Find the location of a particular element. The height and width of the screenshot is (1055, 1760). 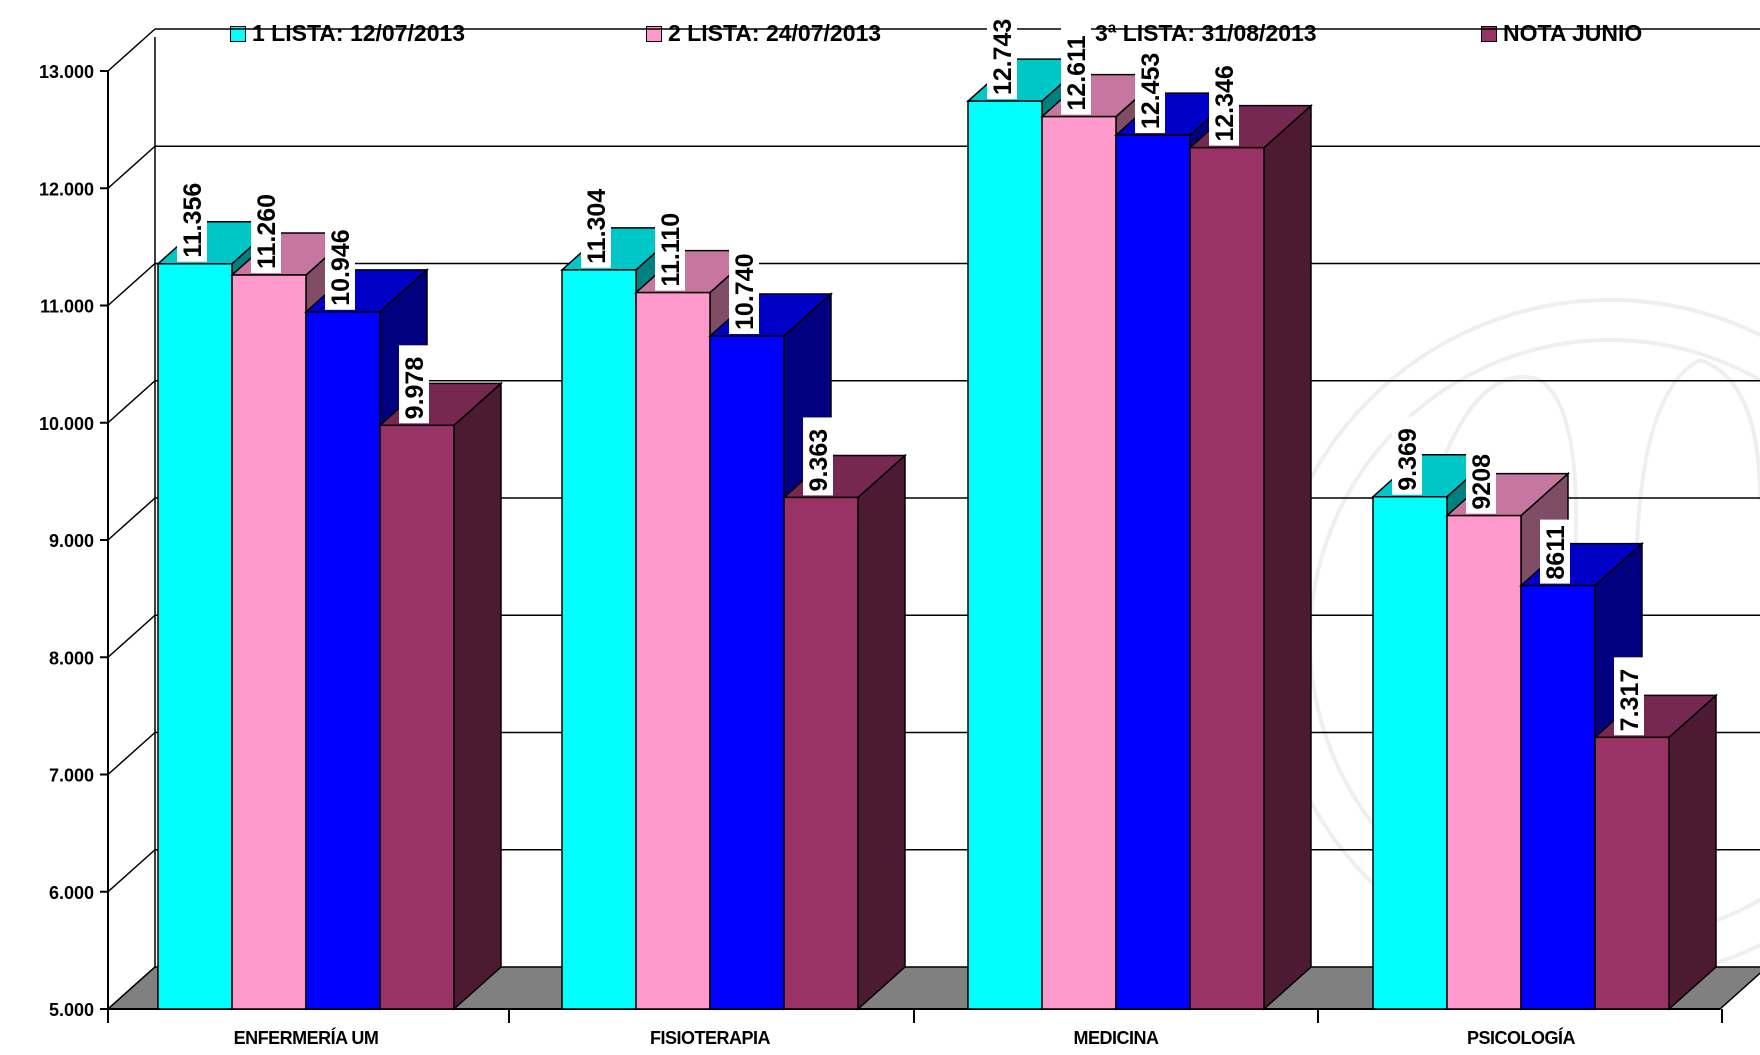

y-tick-label: 7.000 is located at coordinates (71, 776).